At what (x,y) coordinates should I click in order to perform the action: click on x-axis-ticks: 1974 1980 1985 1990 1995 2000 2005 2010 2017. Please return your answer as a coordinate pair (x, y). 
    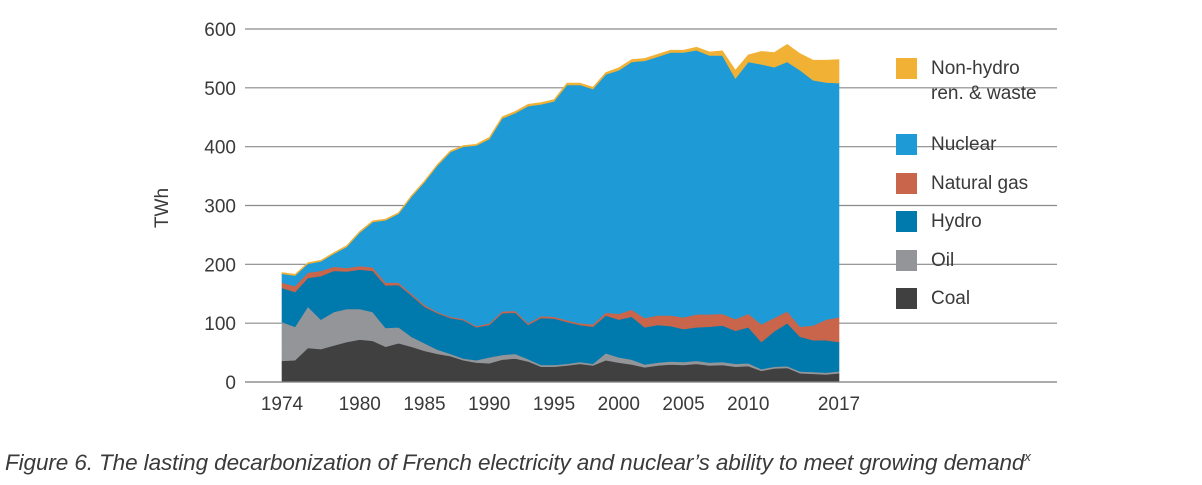
    Looking at the image, I should click on (560, 404).